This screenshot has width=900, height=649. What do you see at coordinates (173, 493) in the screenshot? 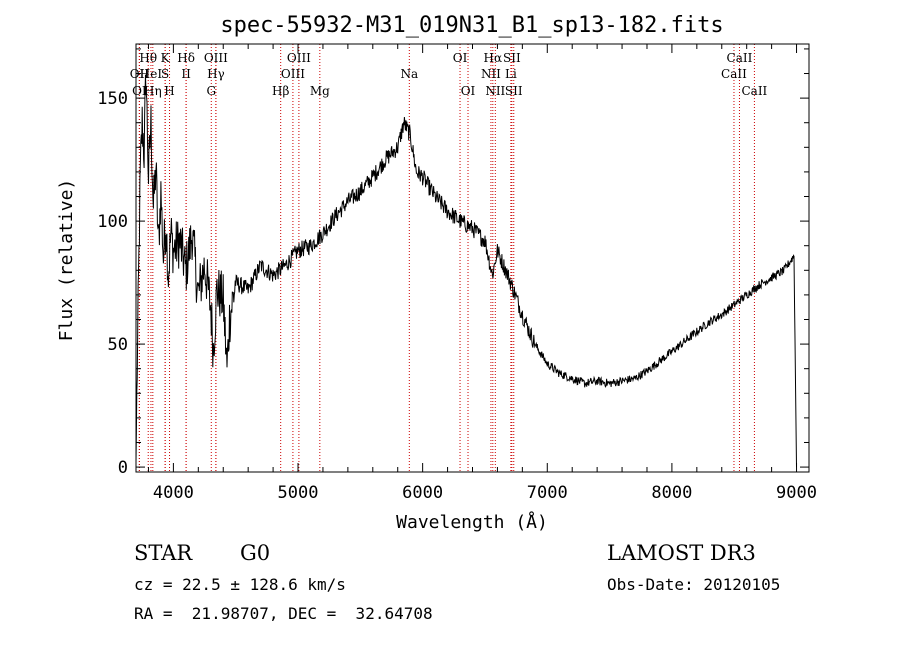
I see `x-tick-label: 4000` at bounding box center [173, 493].